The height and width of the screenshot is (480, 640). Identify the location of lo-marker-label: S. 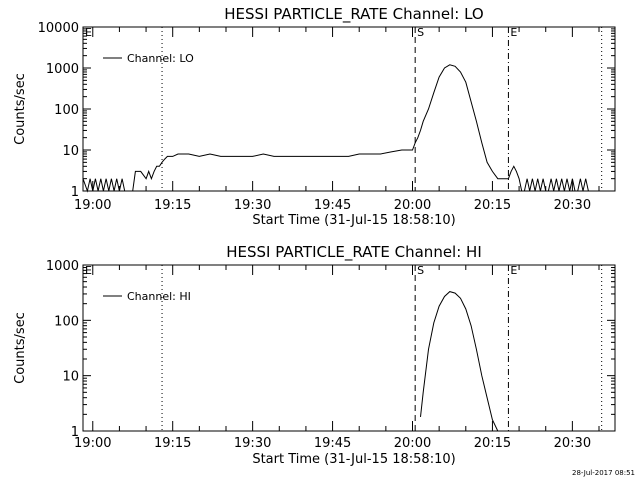
(420, 32).